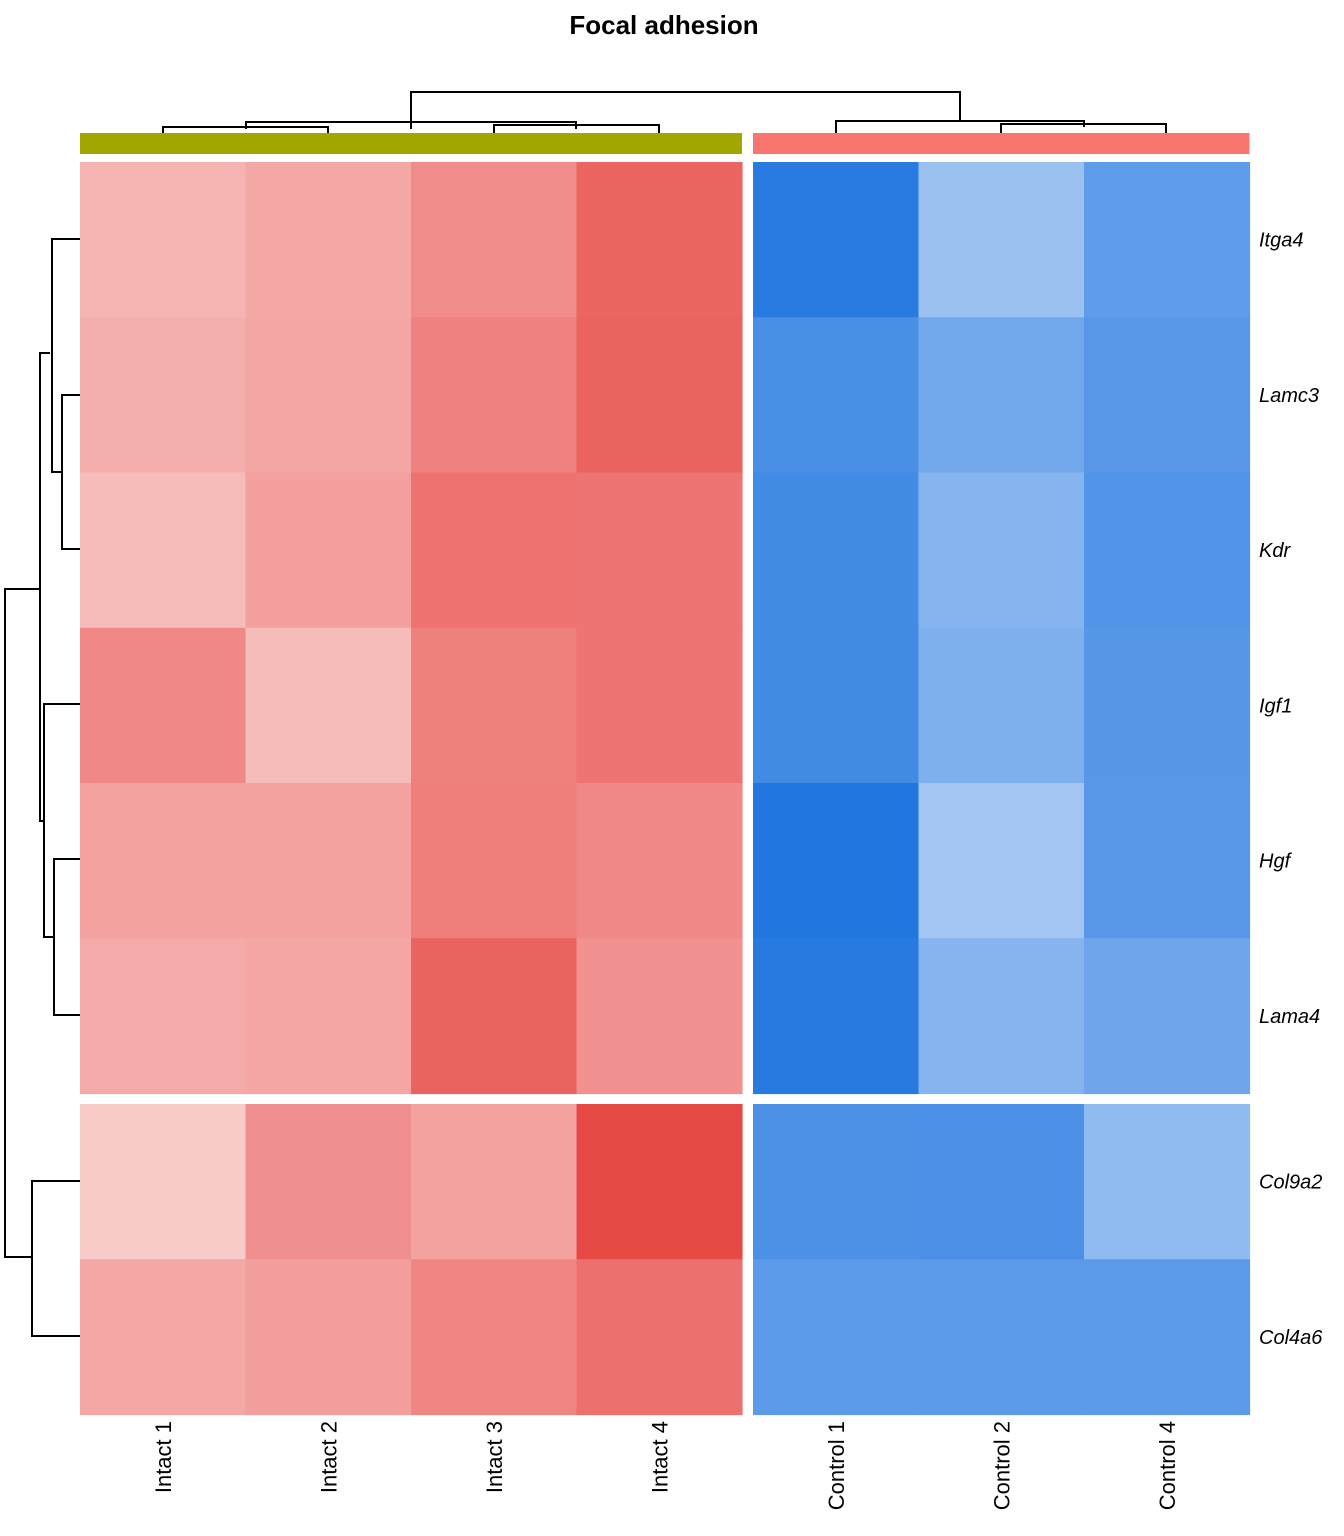  I want to click on row-dendro-itga4-lamc3-kdr, so click(65, 355).